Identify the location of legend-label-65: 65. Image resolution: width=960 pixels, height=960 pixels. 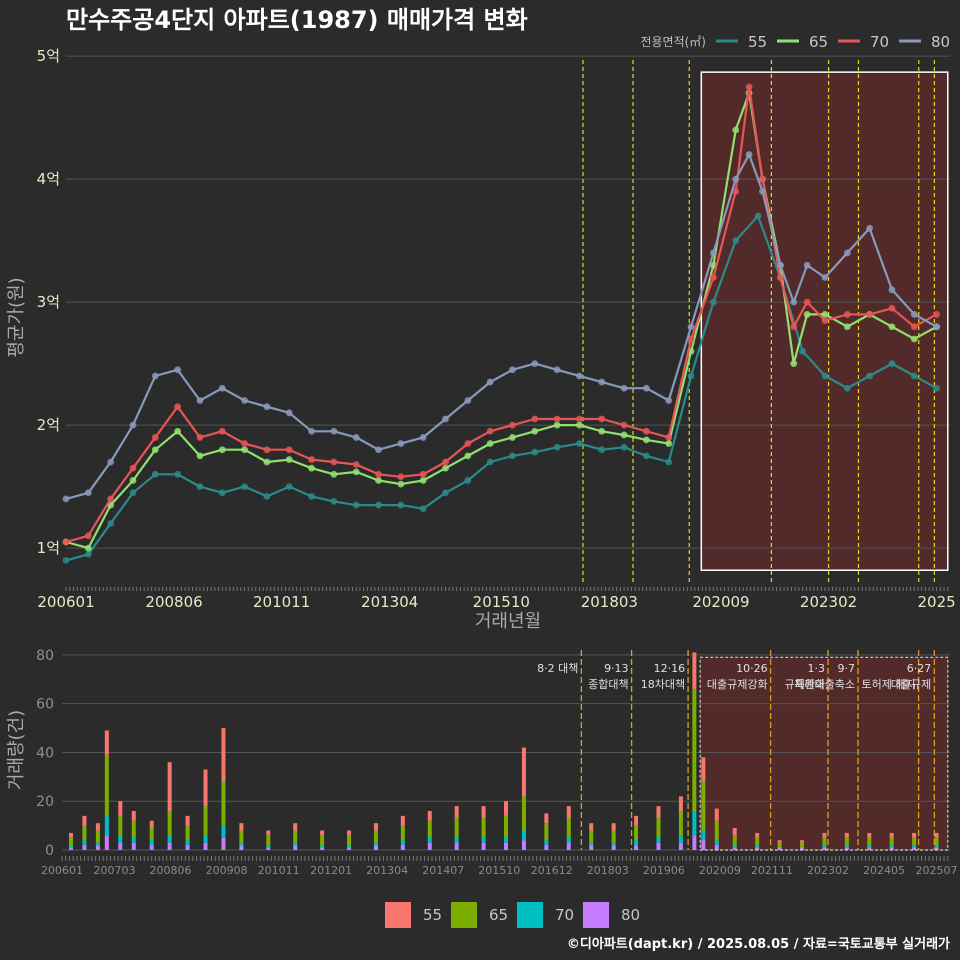
(498, 915).